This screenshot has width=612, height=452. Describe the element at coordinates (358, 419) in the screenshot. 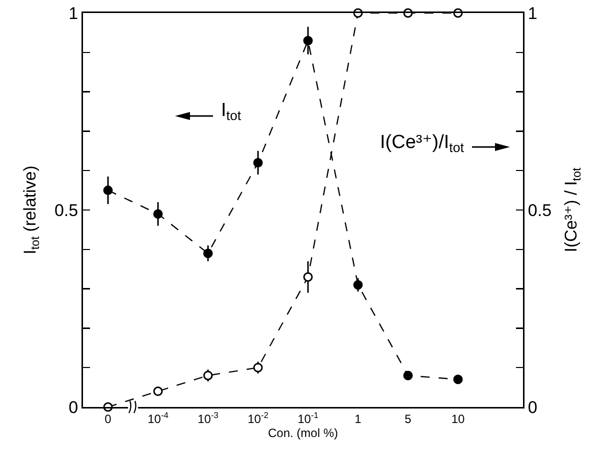

I see `x-tick-label: 1` at that location.